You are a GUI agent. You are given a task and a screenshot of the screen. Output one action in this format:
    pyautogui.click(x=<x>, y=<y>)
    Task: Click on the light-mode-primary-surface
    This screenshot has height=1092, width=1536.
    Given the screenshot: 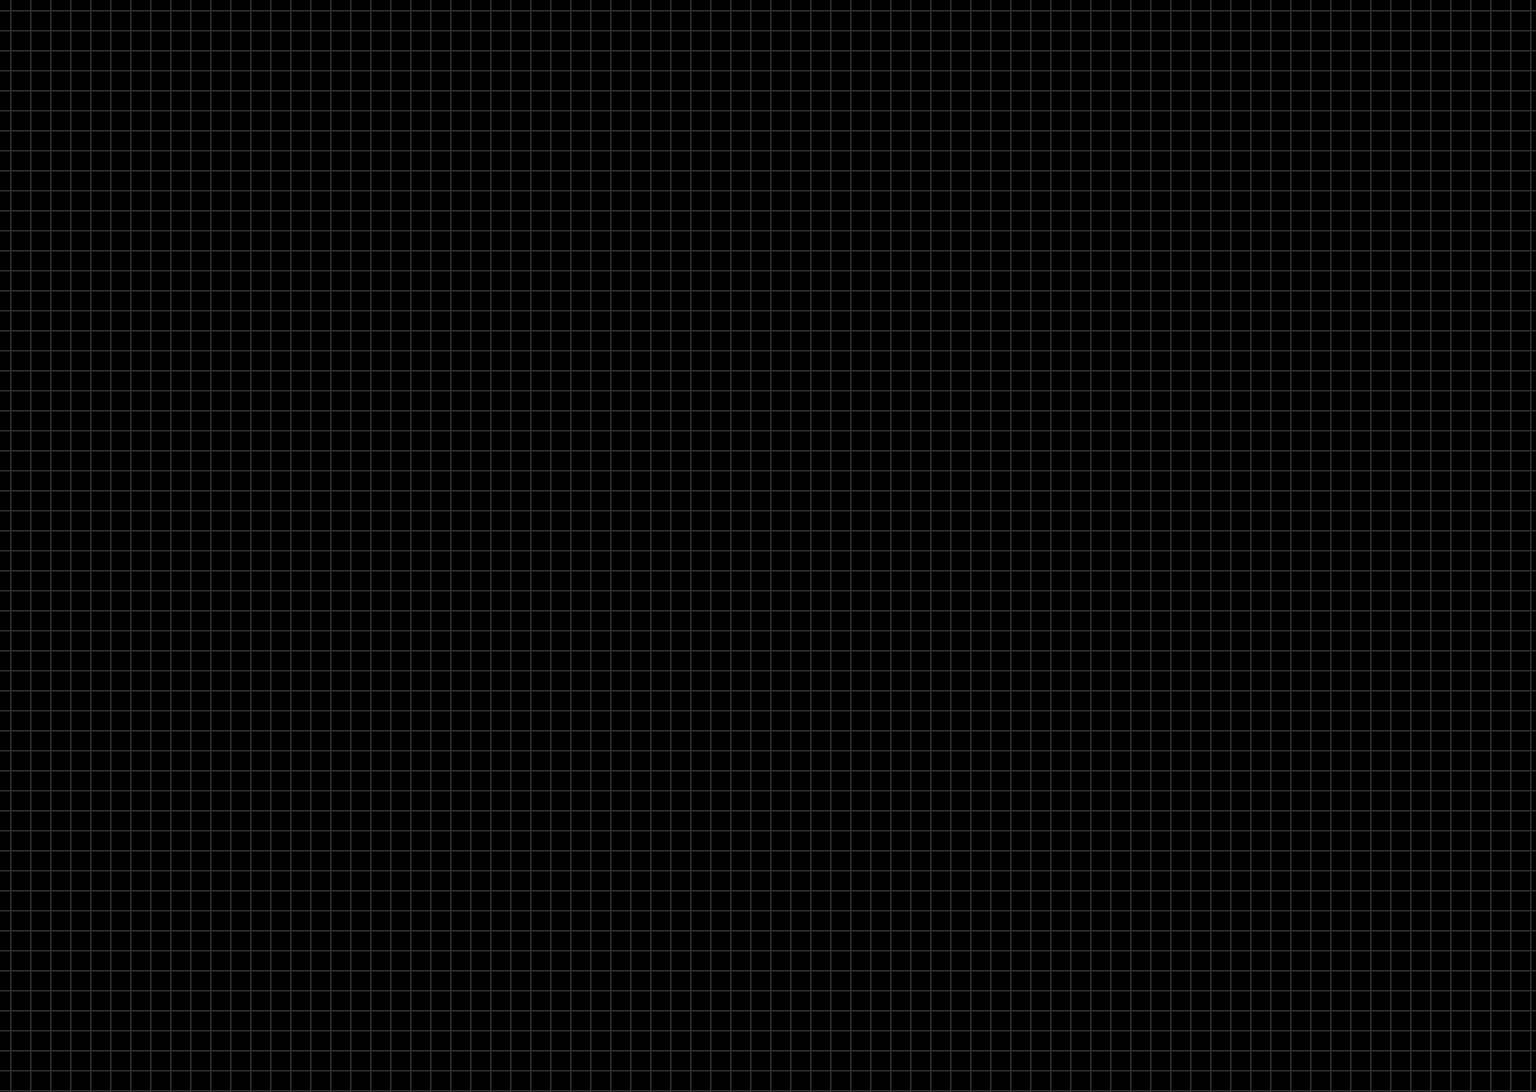 What is the action you would take?
    pyautogui.click(x=1108, y=286)
    